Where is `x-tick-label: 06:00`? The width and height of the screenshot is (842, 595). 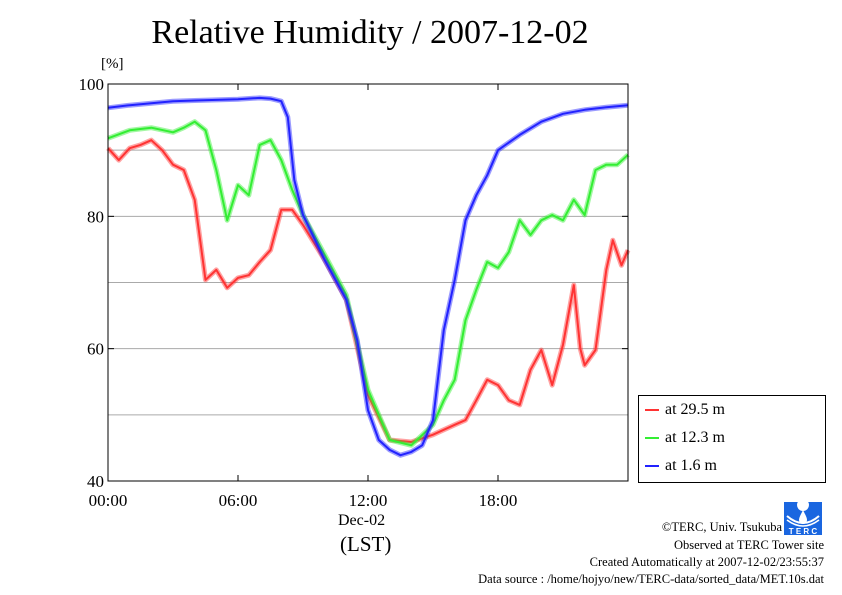 x-tick-label: 06:00 is located at coordinates (238, 500).